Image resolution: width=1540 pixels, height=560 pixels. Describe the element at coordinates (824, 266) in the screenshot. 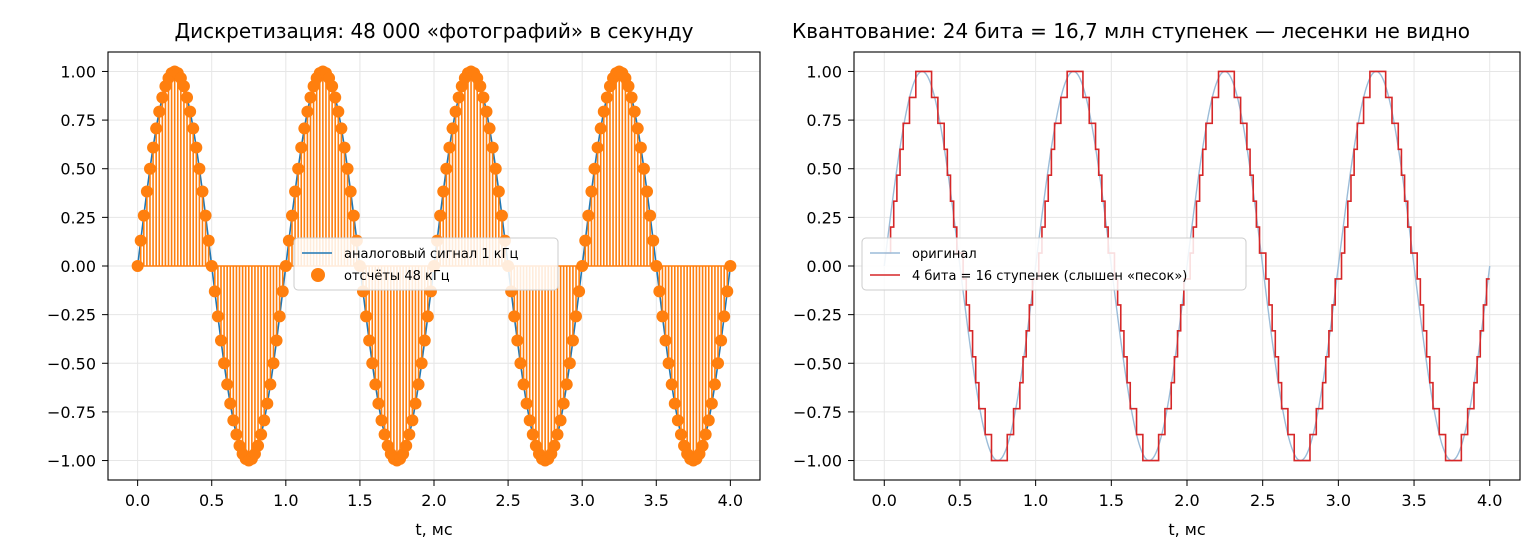

I see `y-tick-label: 0.00` at that location.